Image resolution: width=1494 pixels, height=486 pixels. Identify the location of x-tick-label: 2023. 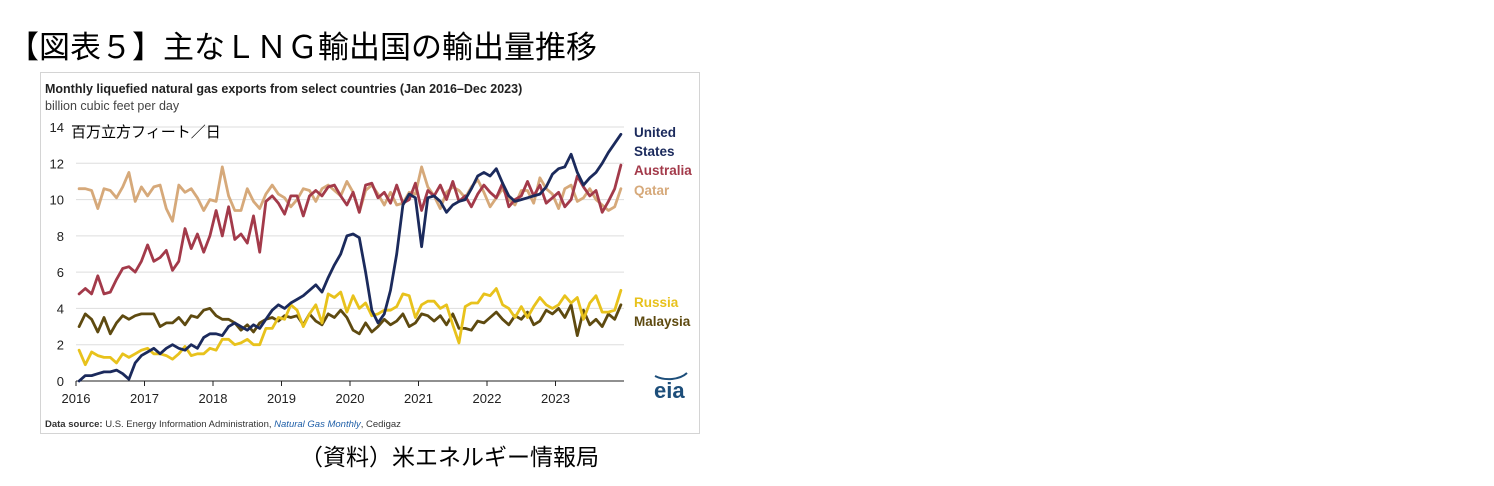
(555, 398).